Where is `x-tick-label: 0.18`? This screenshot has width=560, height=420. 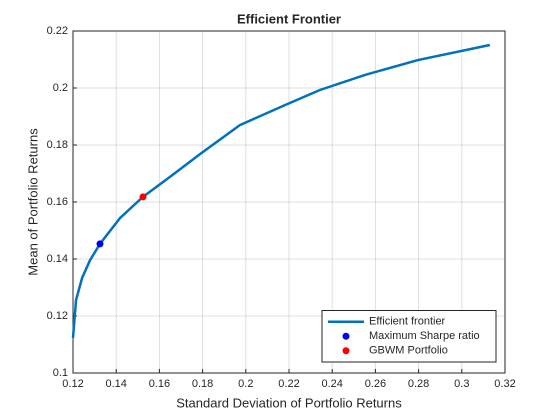
x-tick-label: 0.18 is located at coordinates (202, 384).